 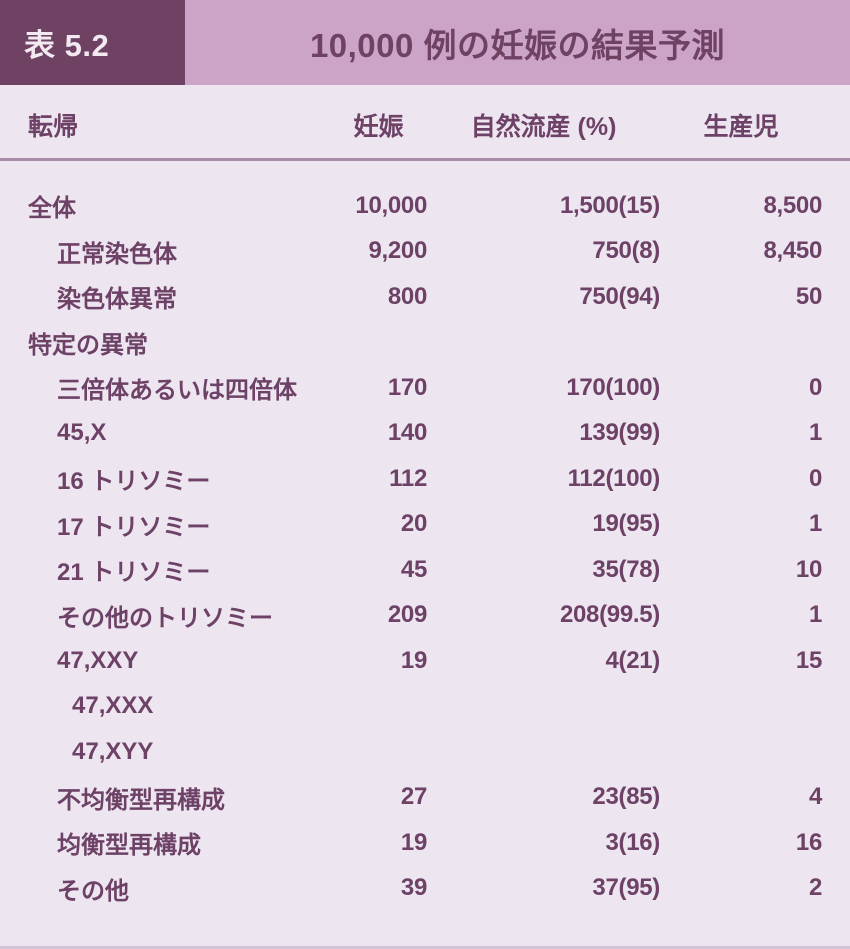 I want to click on cell-liveborn: 2, so click(x=815, y=888).